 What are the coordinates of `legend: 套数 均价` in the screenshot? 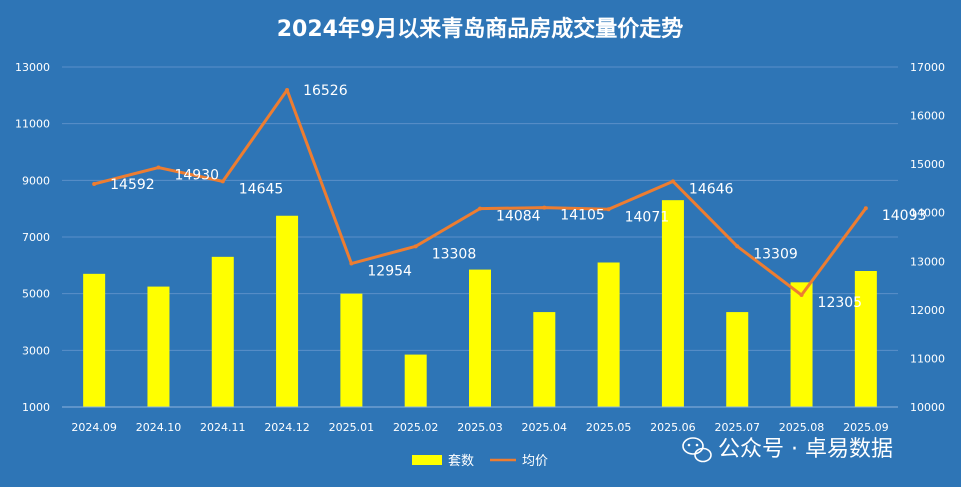 It's located at (480, 461).